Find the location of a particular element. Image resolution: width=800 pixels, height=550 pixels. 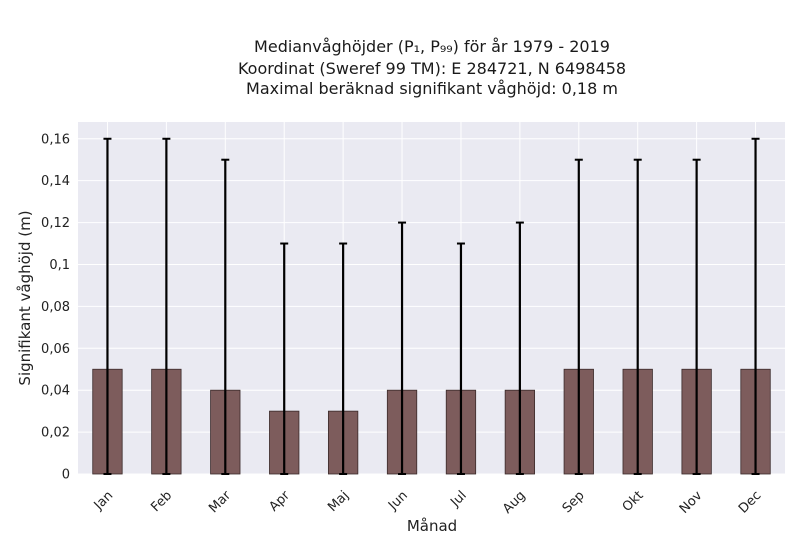

y-tick-label: 0,06 is located at coordinates (55, 349).